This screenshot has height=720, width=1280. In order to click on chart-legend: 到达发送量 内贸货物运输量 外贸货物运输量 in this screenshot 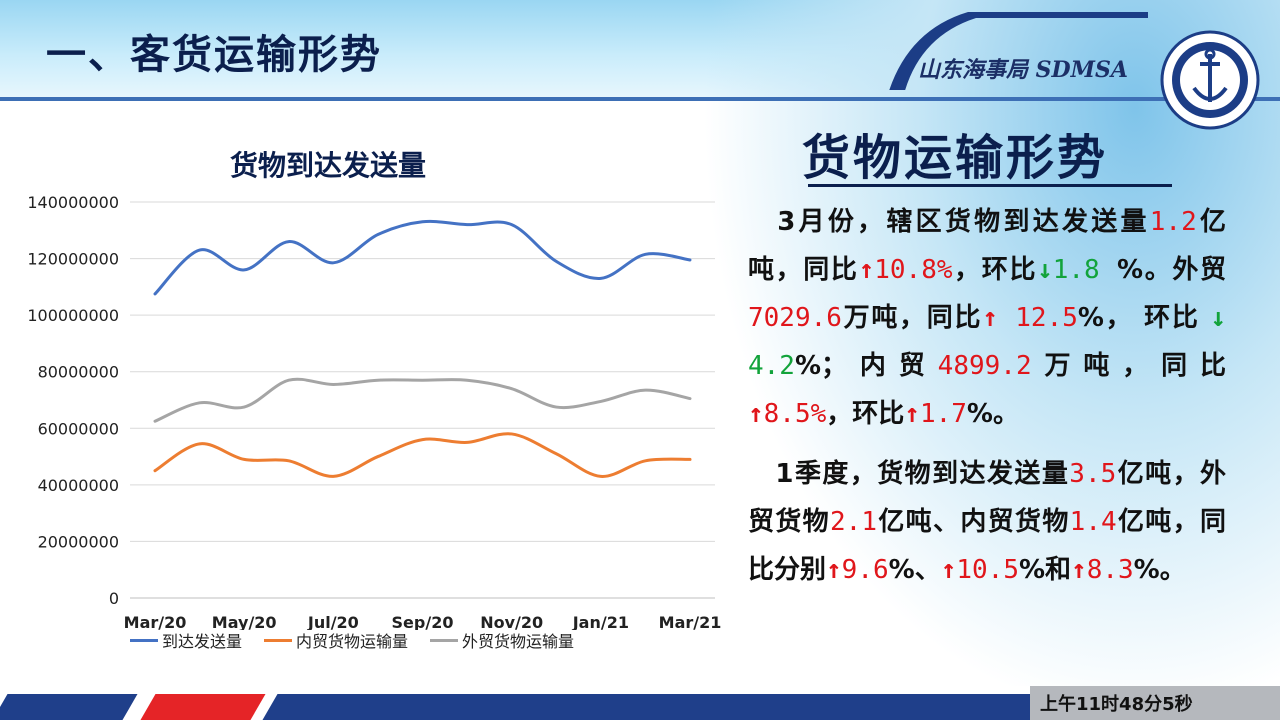, I will do `click(352, 640)`.